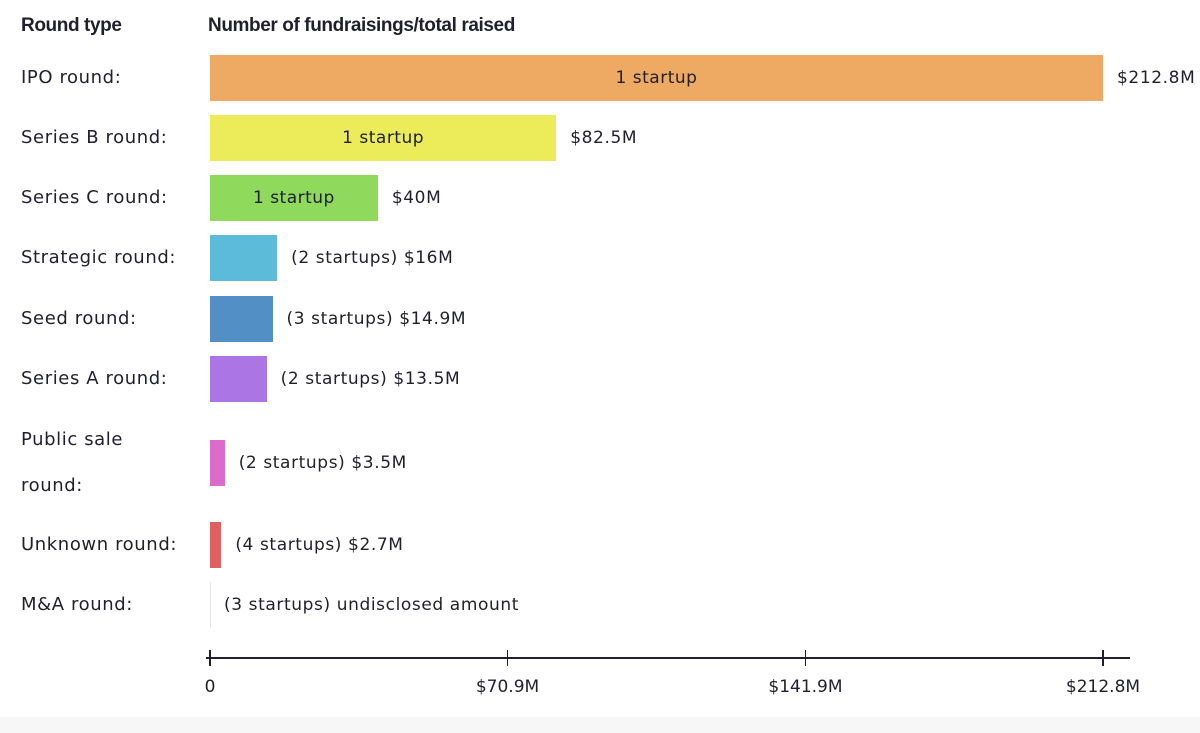 This screenshot has width=1200, height=733. I want to click on bar-value-label: (2 startups) $16M, so click(372, 258).